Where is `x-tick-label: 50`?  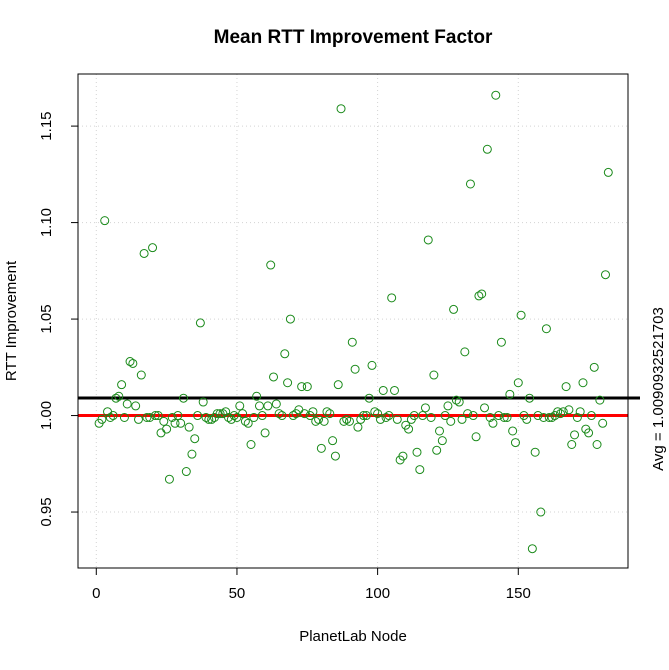 x-tick-label: 50 is located at coordinates (237, 593).